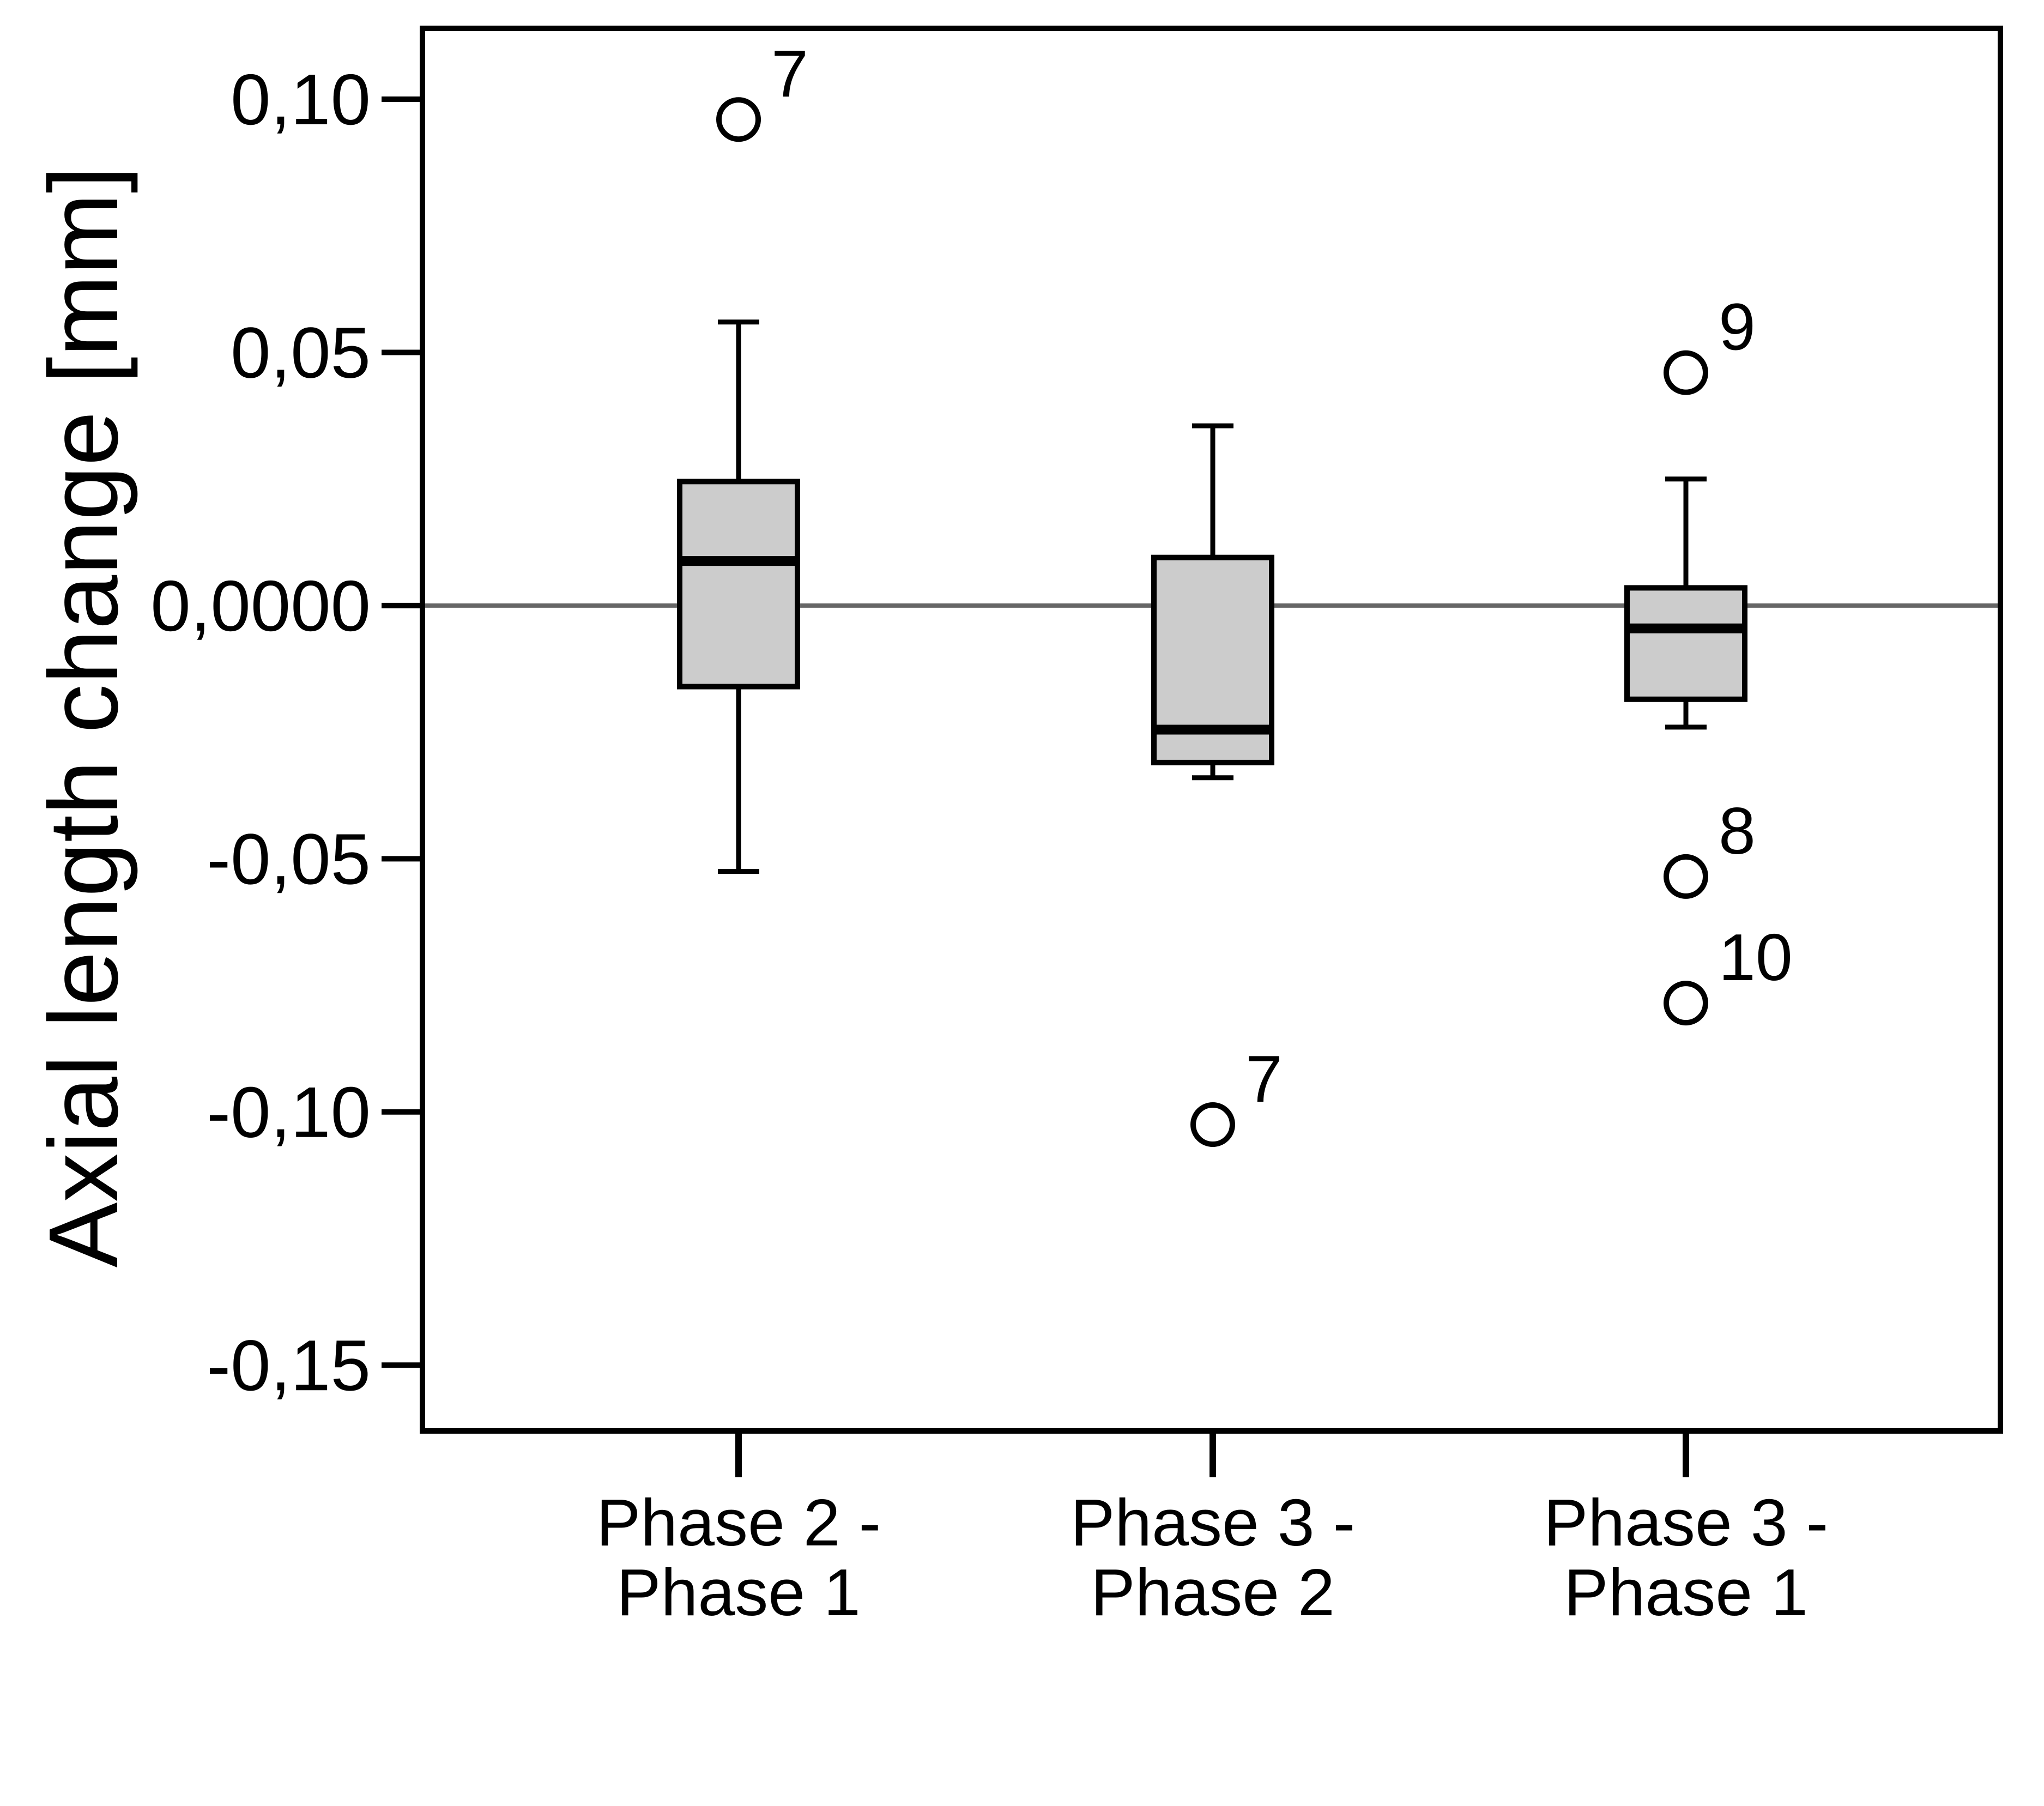 The height and width of the screenshot is (1806, 2044). I want to click on x-category-label-0-line-0: Phase 2 -, so click(738, 1522).